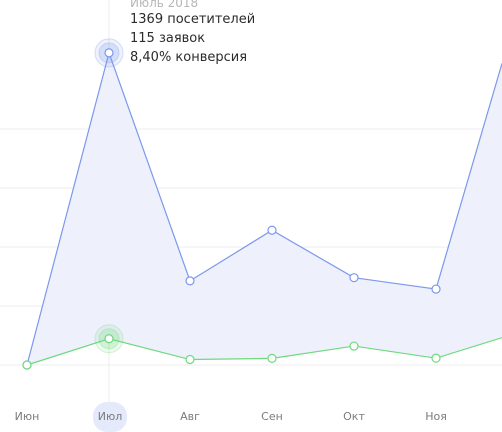 This screenshot has width=502, height=432. I want to click on tooltip-date: Июль 2018, so click(164, 5).